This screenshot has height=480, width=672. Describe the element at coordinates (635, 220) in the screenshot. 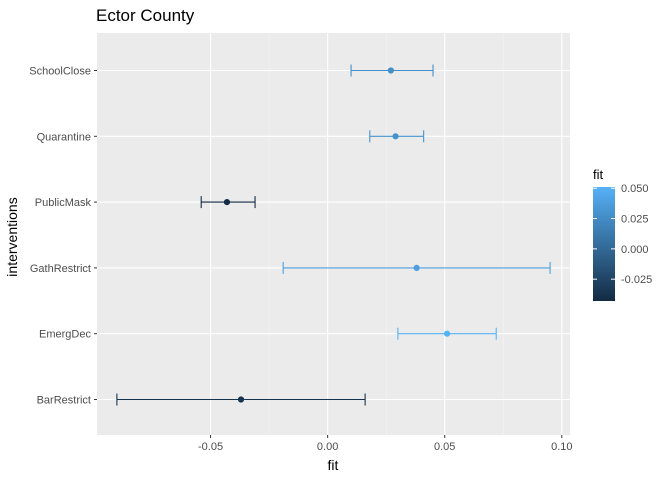

I see `legend-label: 0.025` at that location.